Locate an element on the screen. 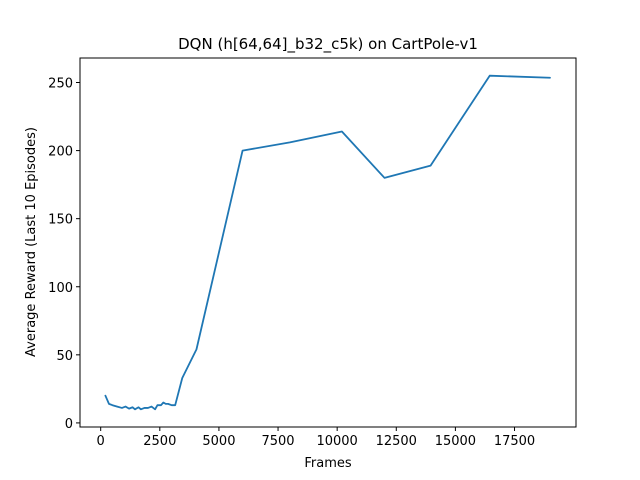  x-tick-label: 10000 is located at coordinates (336, 441).